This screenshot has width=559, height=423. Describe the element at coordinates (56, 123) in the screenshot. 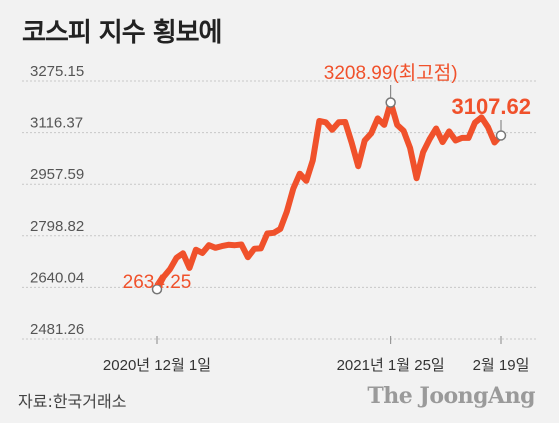

I see `y-tick-label: 3116.37` at that location.